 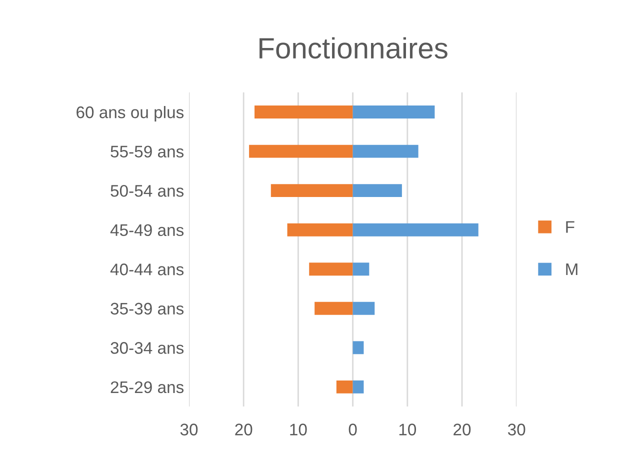 What do you see at coordinates (147, 230) in the screenshot?
I see `y-tick-label: 45-49 ans` at bounding box center [147, 230].